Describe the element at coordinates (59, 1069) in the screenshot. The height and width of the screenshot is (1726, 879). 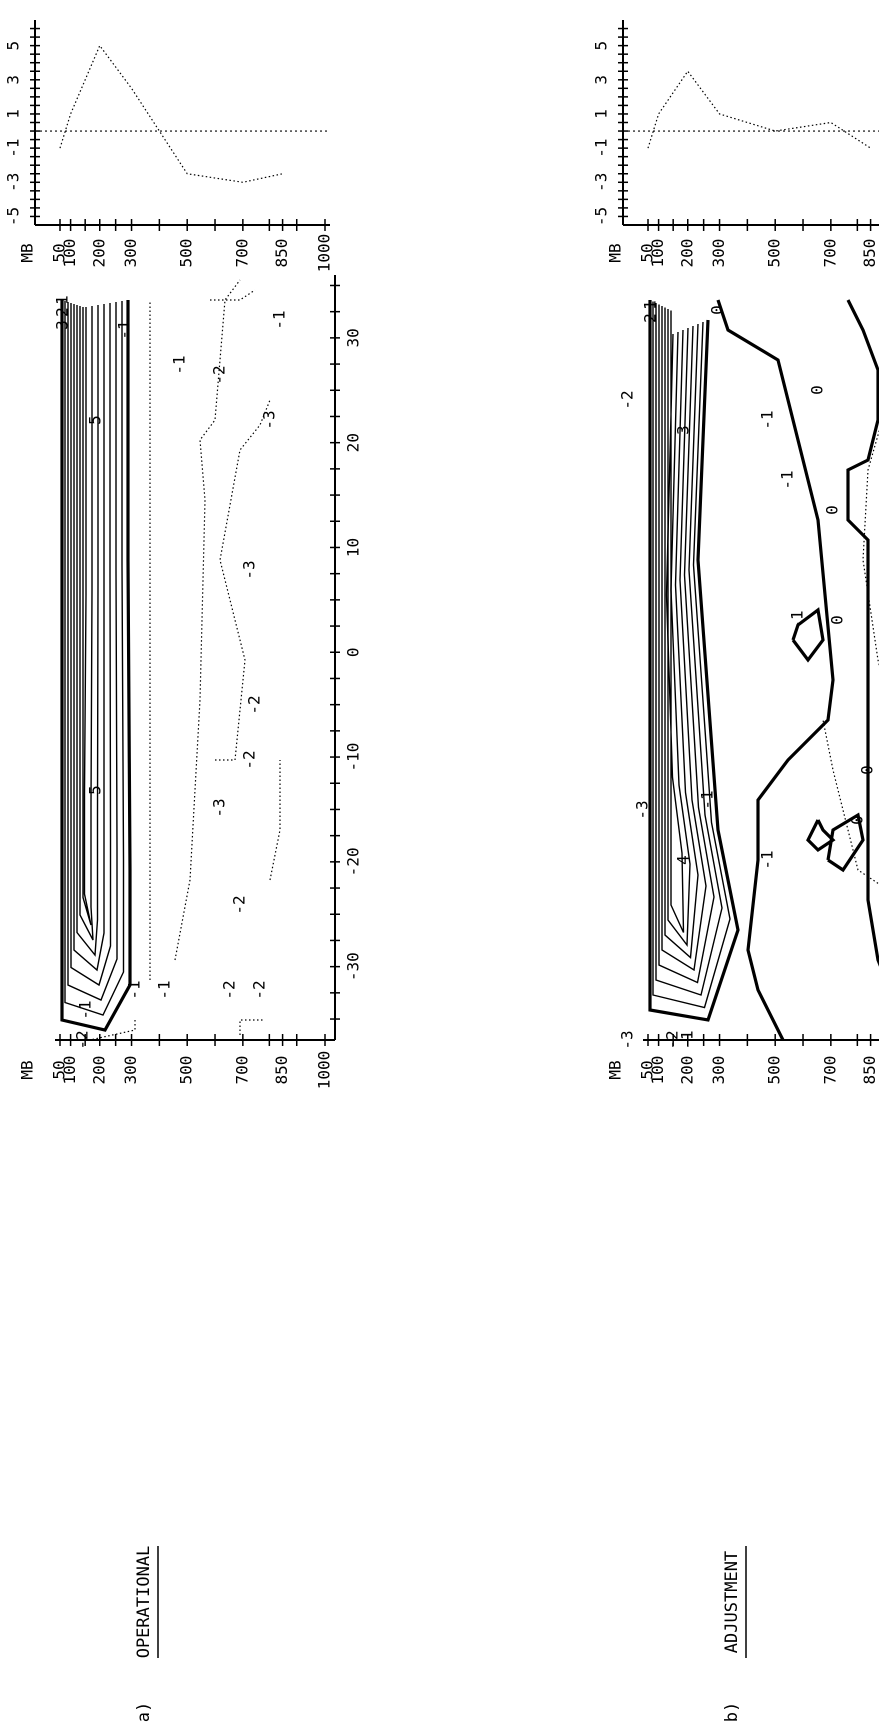
I see `pressure-tick-label: 50` at that location.